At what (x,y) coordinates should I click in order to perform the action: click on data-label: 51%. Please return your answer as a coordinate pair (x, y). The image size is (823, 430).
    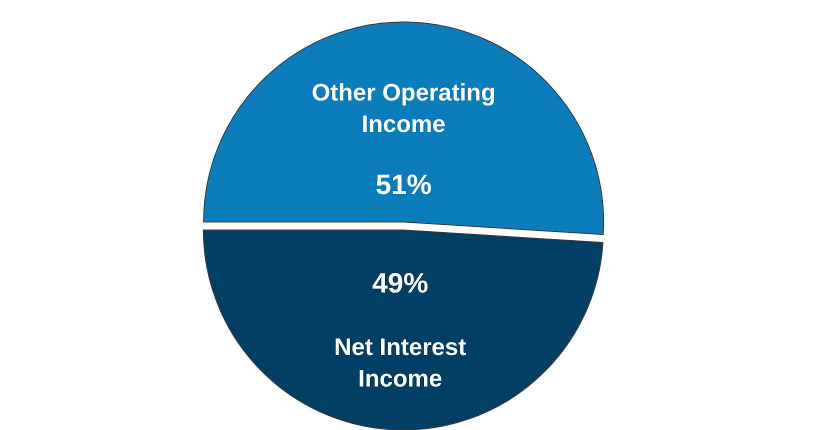
    Looking at the image, I should click on (404, 184).